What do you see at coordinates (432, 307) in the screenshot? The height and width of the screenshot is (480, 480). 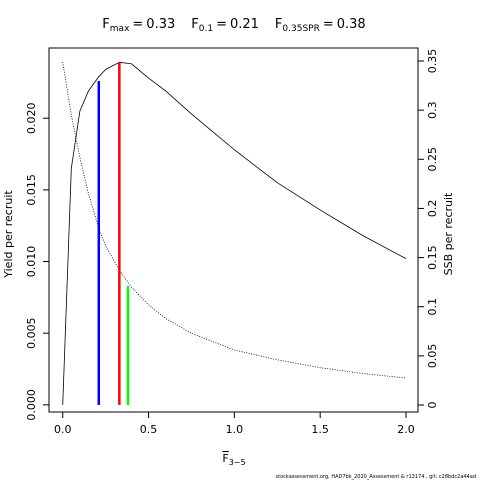 I see `y2-tick-label: 0.1` at bounding box center [432, 307].